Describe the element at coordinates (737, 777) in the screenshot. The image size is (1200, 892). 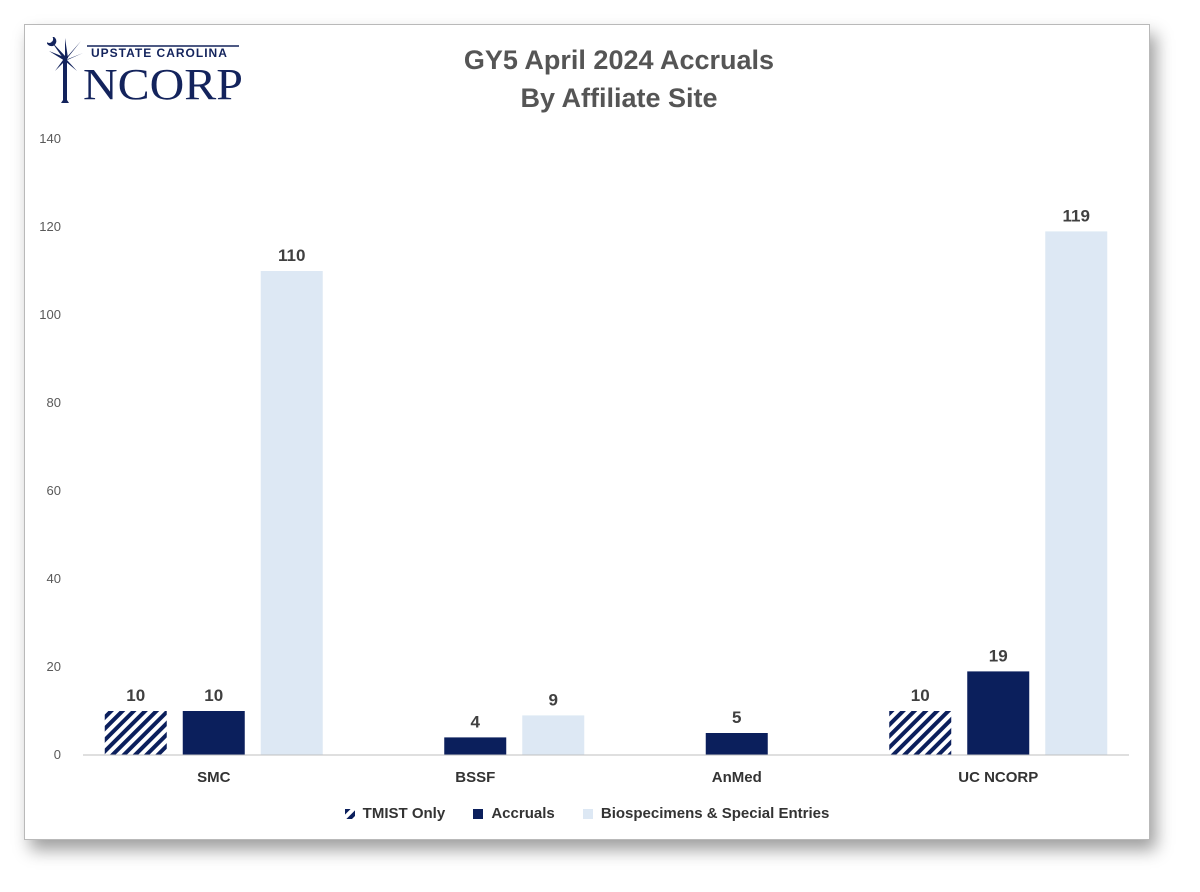
I see `x-tick-label: AnMed` at that location.